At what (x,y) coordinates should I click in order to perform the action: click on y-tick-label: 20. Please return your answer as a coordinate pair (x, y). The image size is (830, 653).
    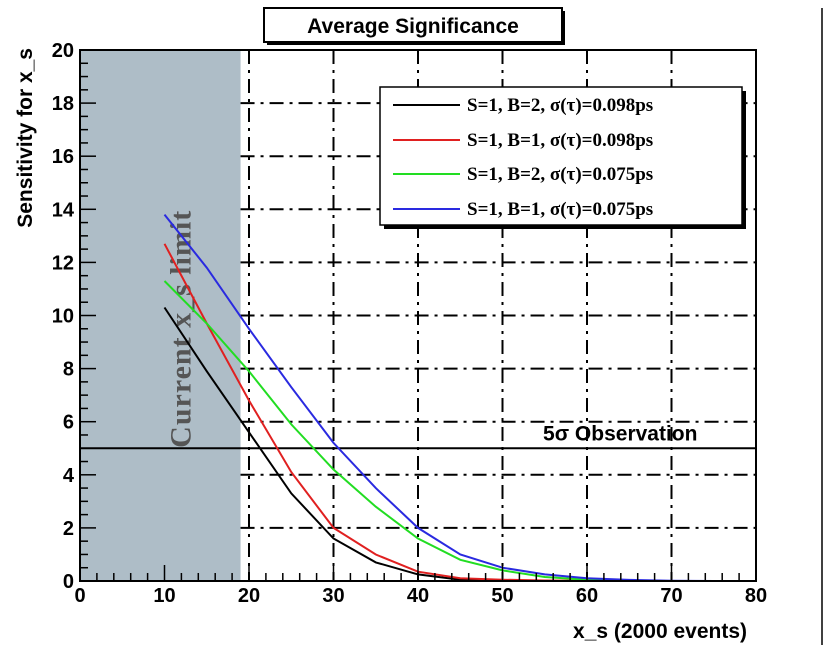
    Looking at the image, I should click on (63, 51).